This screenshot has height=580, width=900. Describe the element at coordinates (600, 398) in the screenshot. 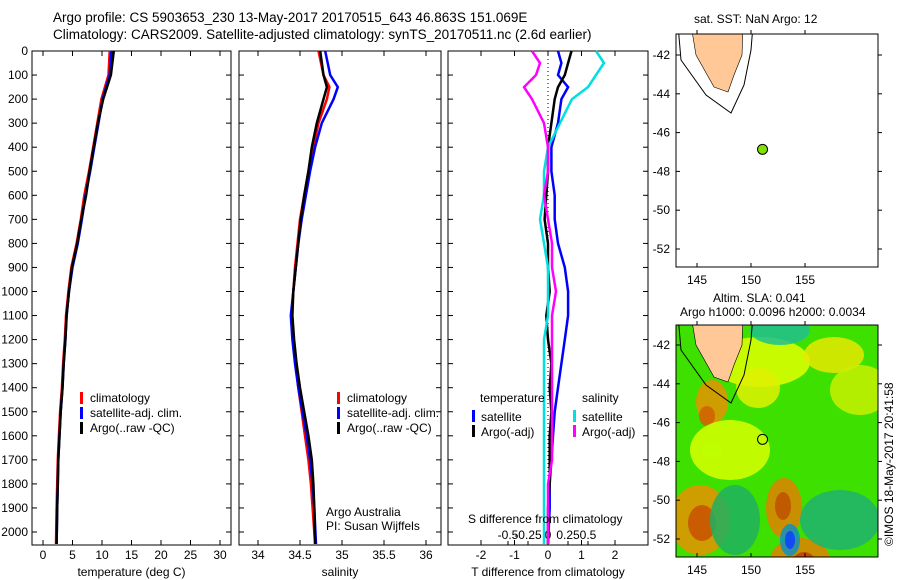

I see `legend-header-salinity: salinity` at that location.